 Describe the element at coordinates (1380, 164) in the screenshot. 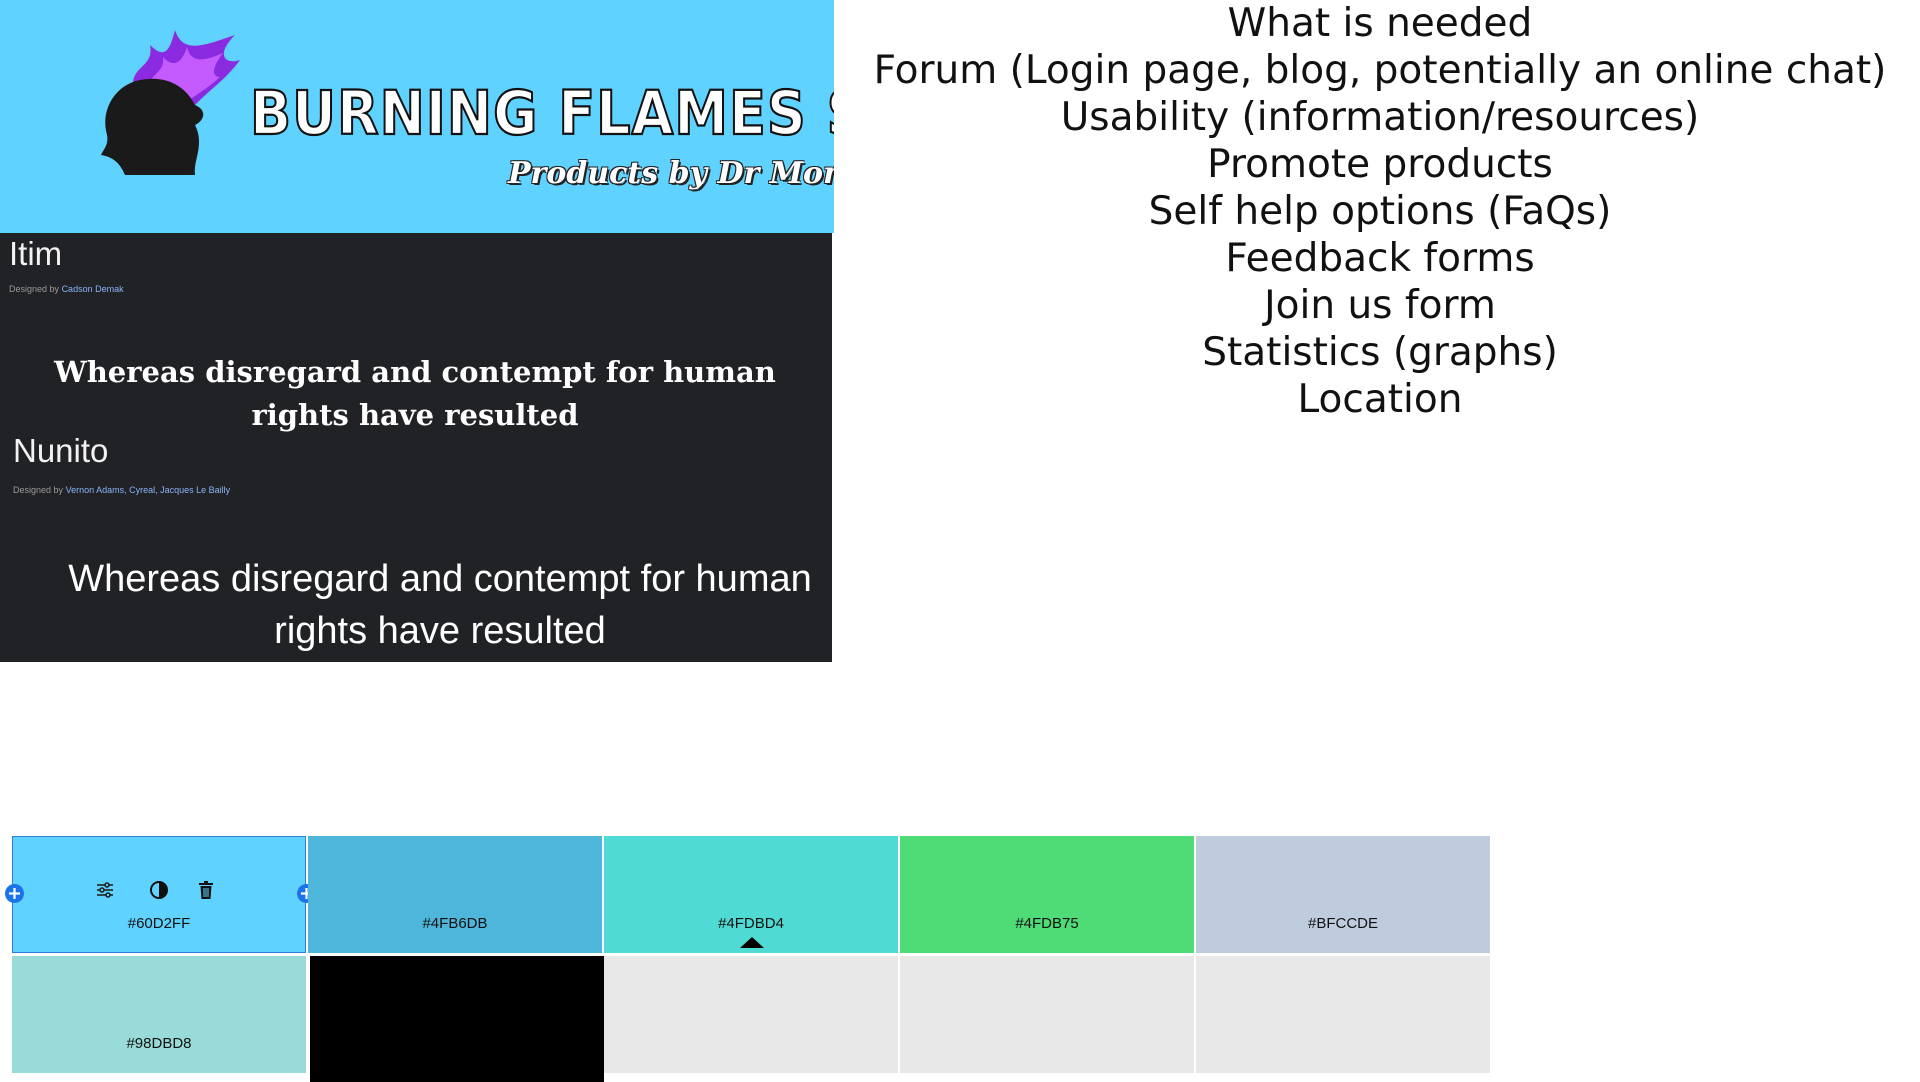

I see `requirement-item: Promote products` at that location.